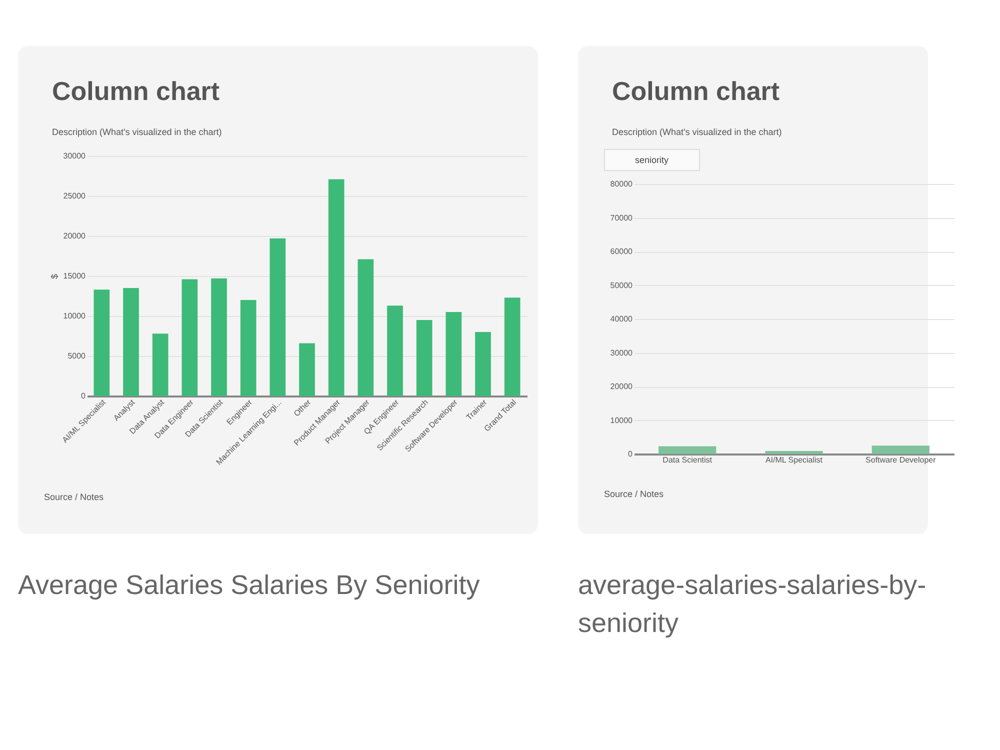 The width and height of the screenshot is (1000, 750). What do you see at coordinates (249, 585) in the screenshot?
I see `text: Average Salaries Salaries By Seniority` at bounding box center [249, 585].